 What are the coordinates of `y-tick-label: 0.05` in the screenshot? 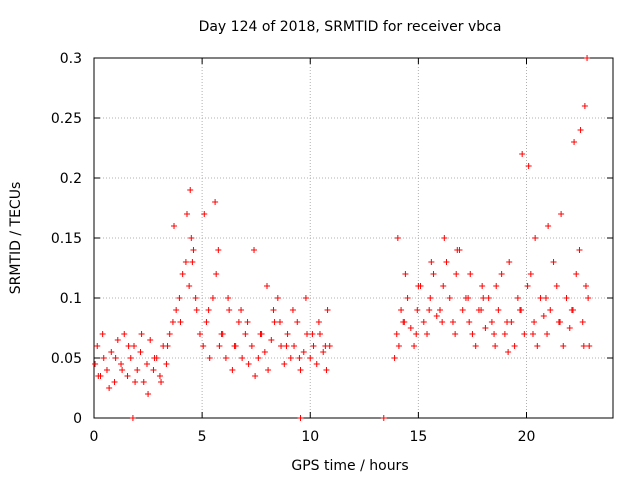 It's located at (66, 359).